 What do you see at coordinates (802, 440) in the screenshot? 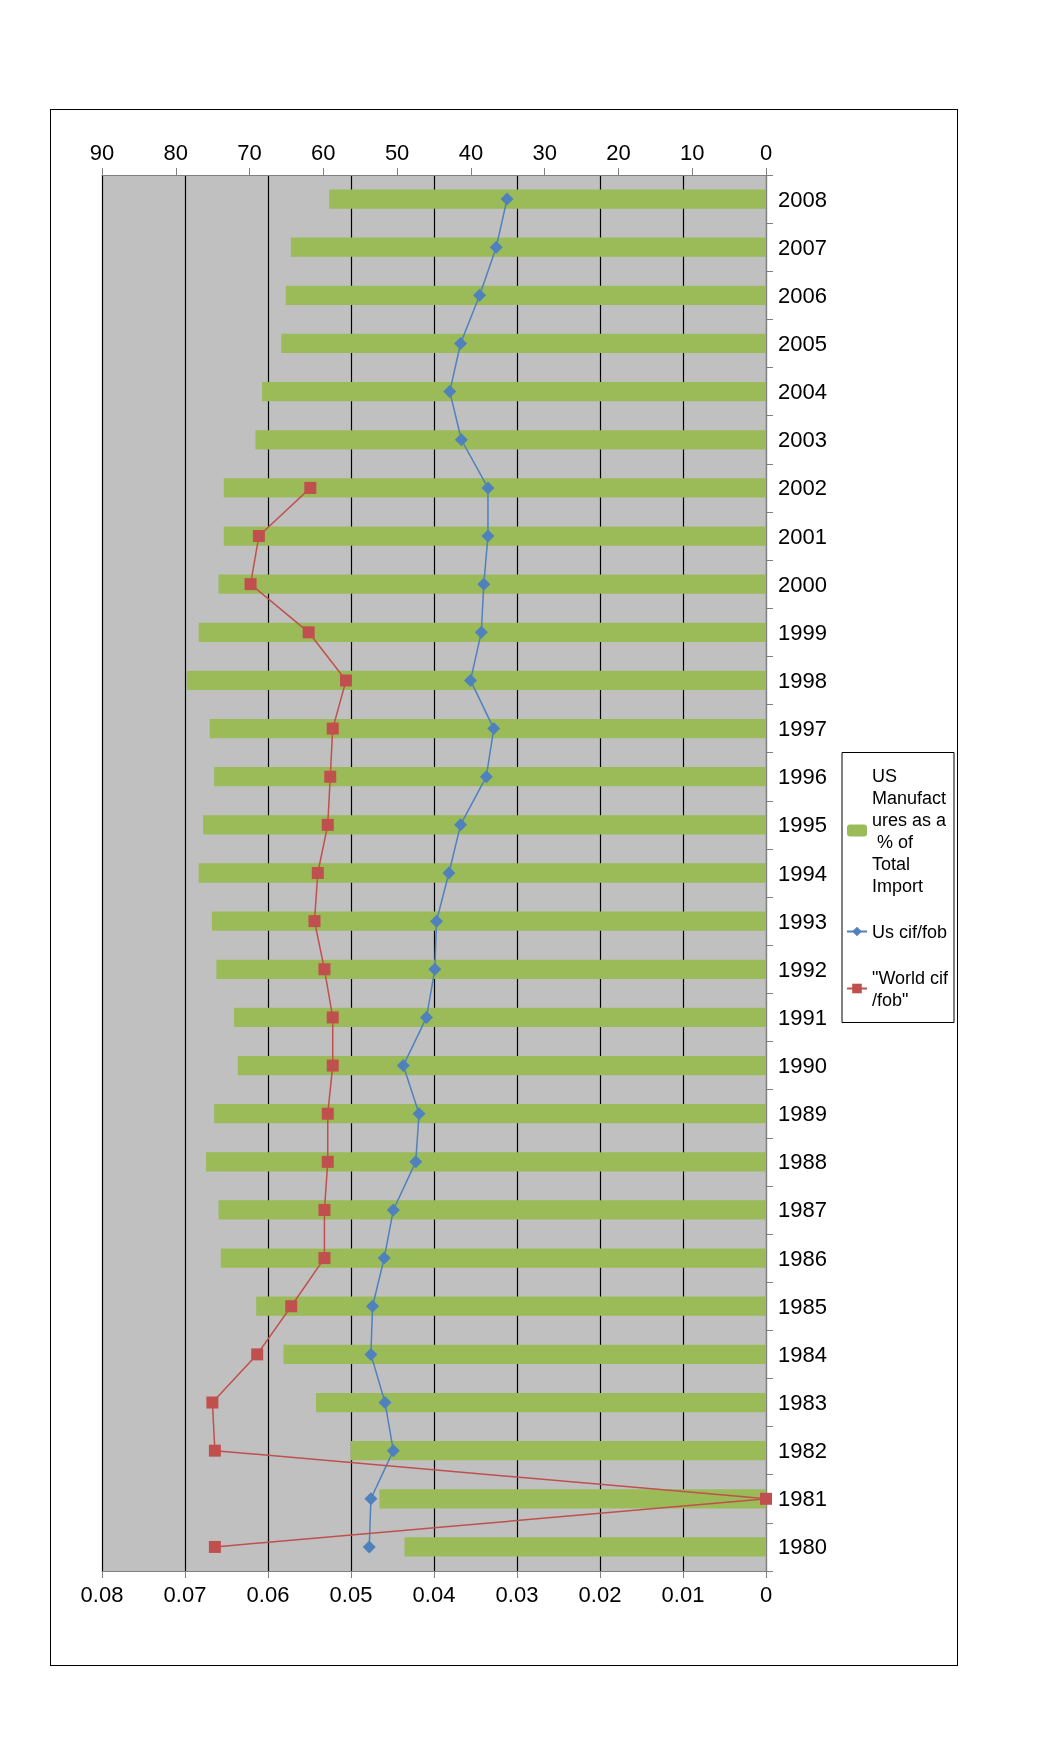
I see `y-tick-label: 2003` at bounding box center [802, 440].